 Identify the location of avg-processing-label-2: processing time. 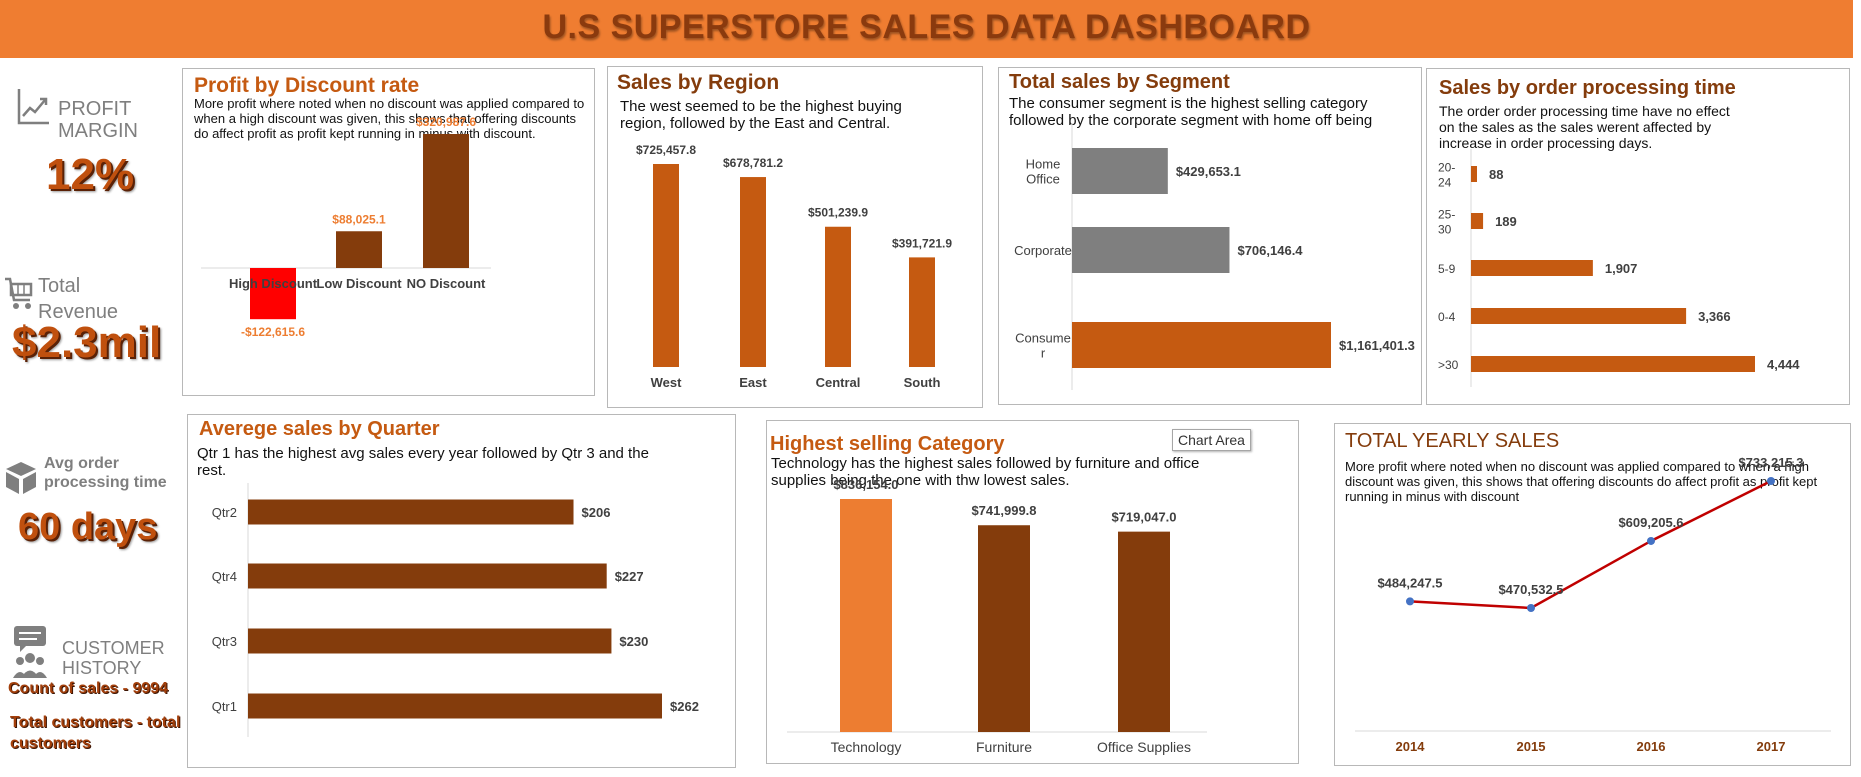
(105, 482).